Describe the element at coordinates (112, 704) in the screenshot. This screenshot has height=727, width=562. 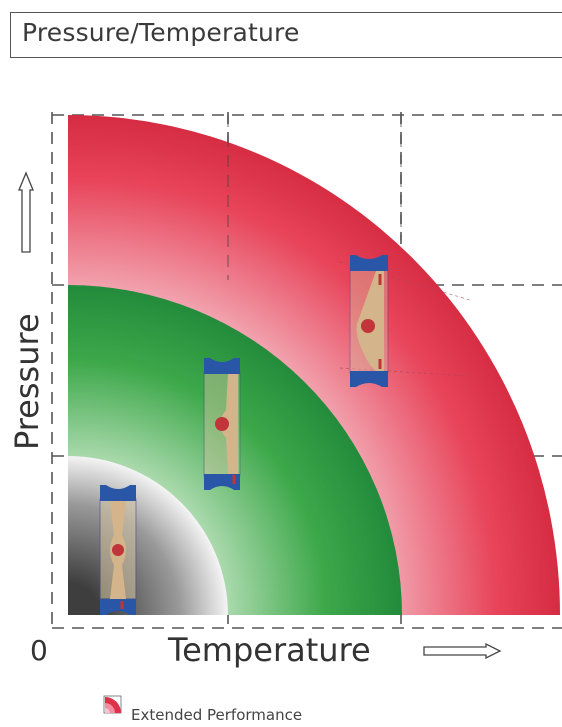
I see `legend-swatch-extended` at that location.